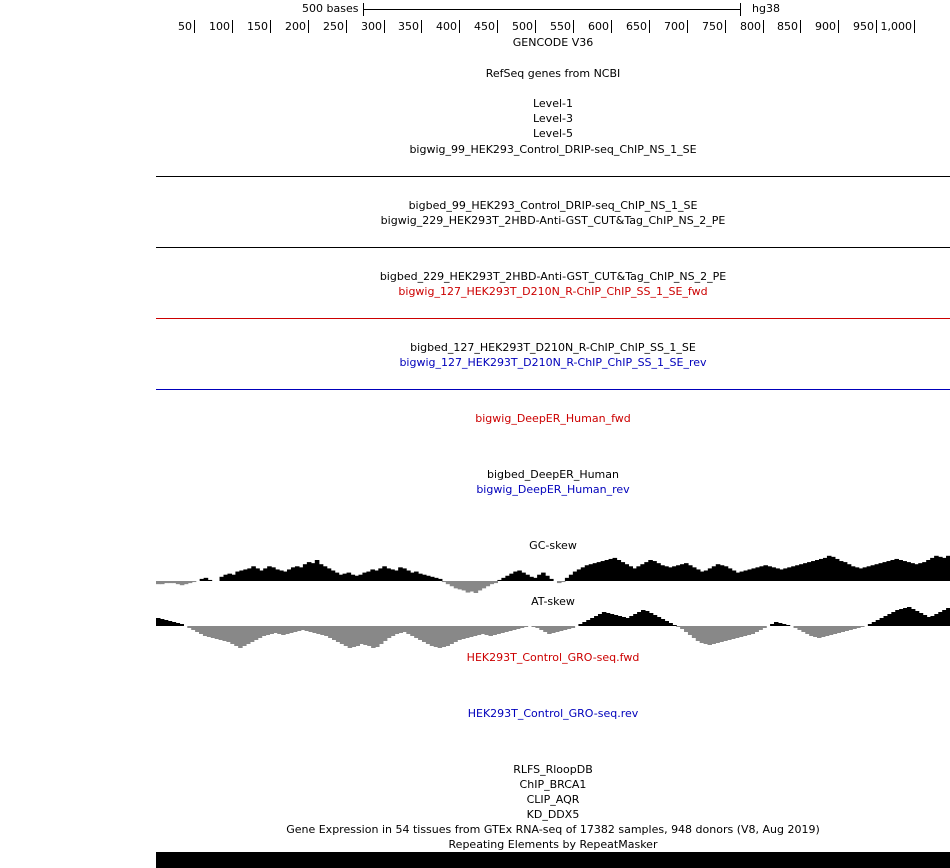 The image size is (950, 868). Describe the element at coordinates (330, 8) in the screenshot. I see `scale-bases-label: 500 bases` at that location.